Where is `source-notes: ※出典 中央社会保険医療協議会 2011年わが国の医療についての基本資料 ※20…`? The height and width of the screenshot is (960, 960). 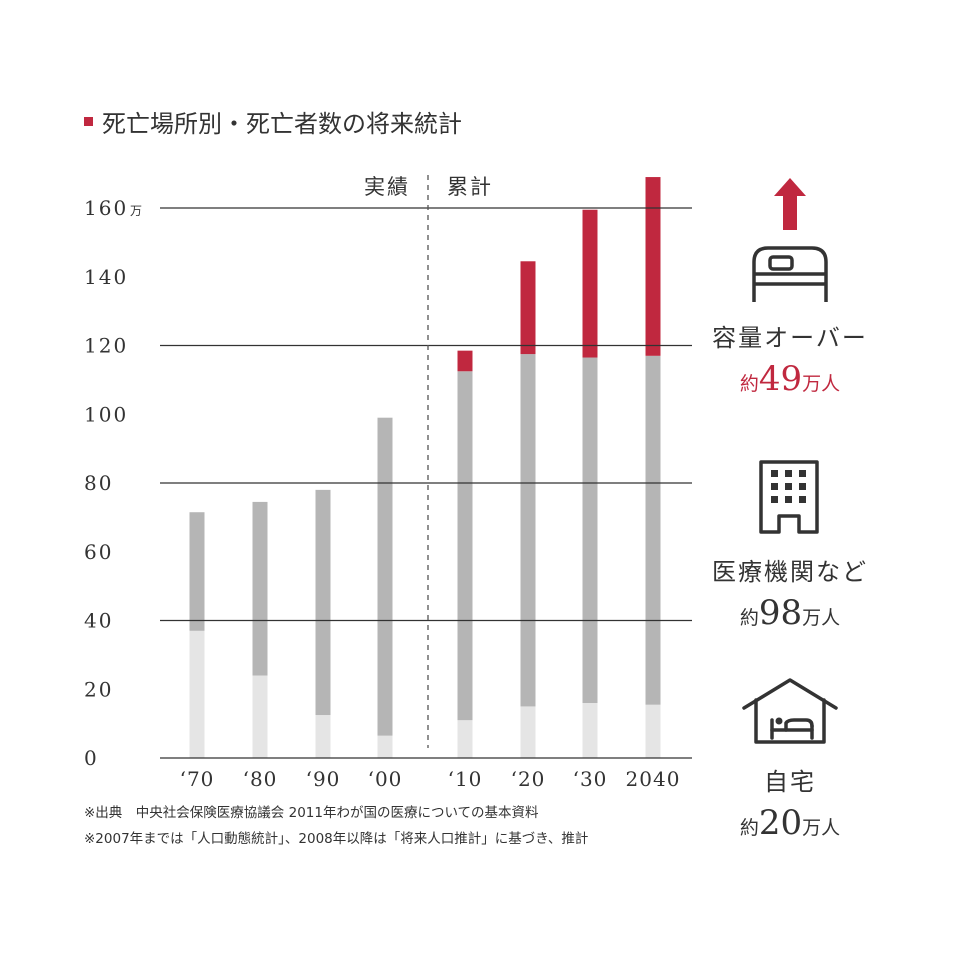 source-notes: ※出典 中央社会保険医療協議会 2011年わが国の医療についての基本資料 ※20… is located at coordinates (336, 826).